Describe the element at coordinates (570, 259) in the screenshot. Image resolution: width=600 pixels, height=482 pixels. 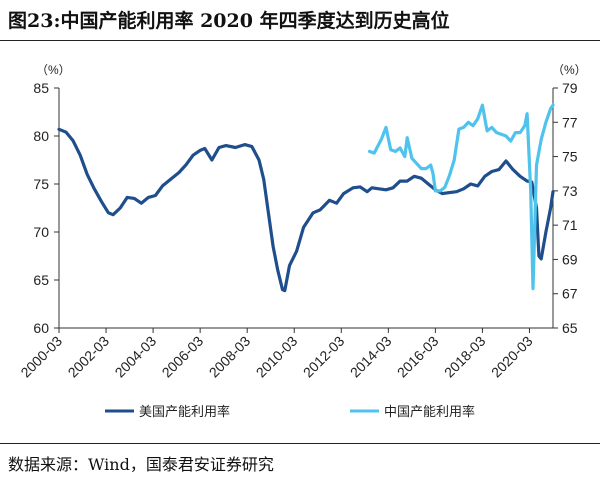
I see `right-tick-label: 69` at that location.